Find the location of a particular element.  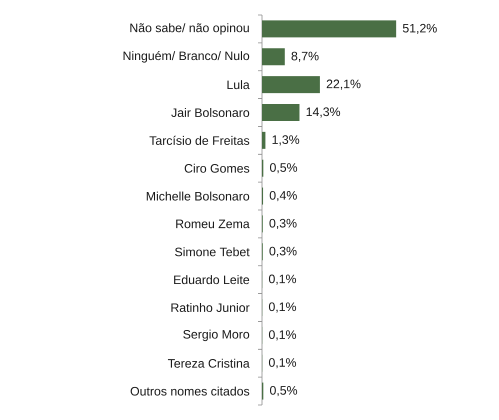

y-tick-label: Jair Bolsonaro is located at coordinates (210, 113).